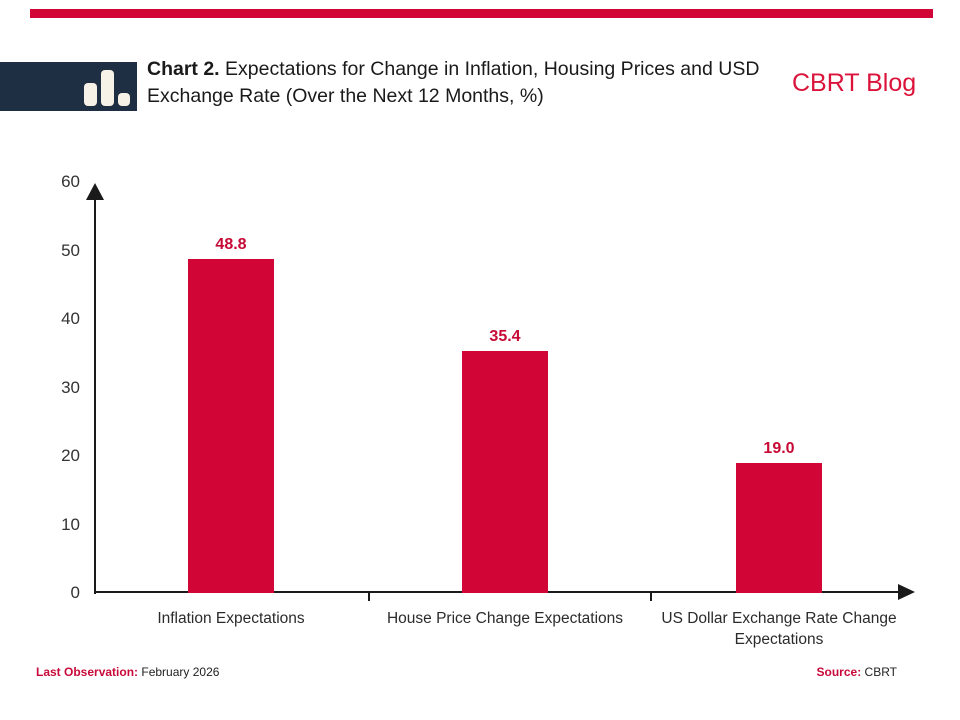 The height and width of the screenshot is (720, 960). What do you see at coordinates (481, 13) in the screenshot?
I see `top-accent-bar` at bounding box center [481, 13].